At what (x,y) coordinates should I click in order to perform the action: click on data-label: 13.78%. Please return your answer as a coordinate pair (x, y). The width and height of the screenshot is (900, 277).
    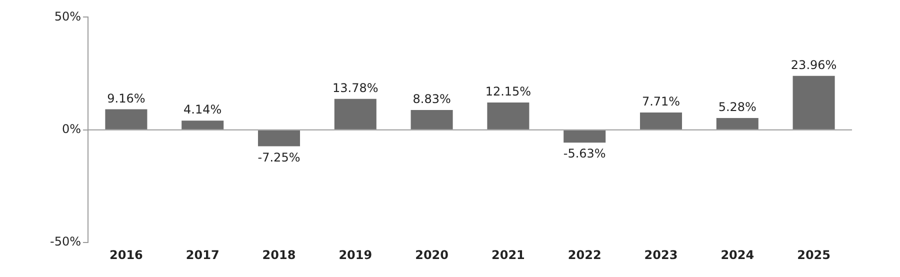
    Looking at the image, I should click on (355, 87).